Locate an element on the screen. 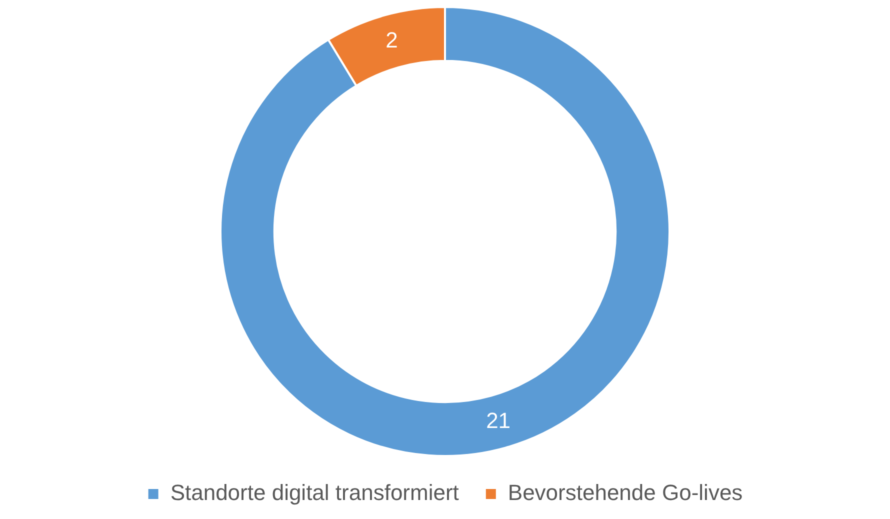 This screenshot has width=890, height=519. data-label: 21 is located at coordinates (498, 420).